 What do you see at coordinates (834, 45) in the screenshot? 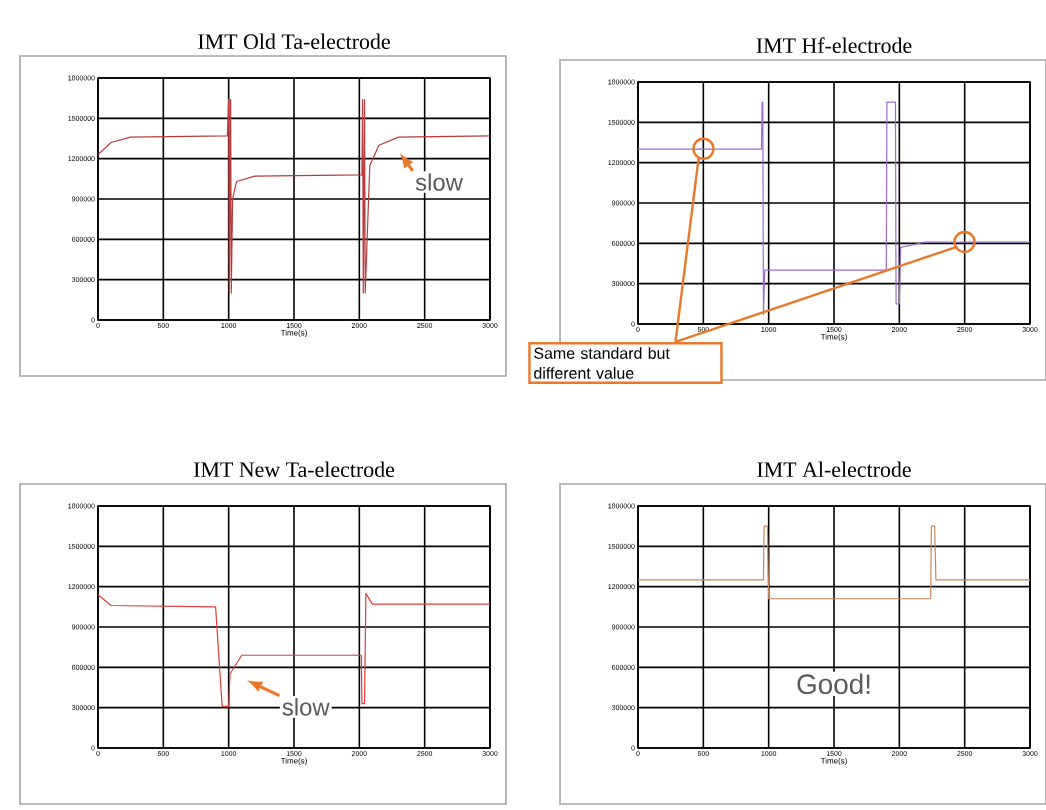
I see `chart-title: IMT Hf-electrode` at bounding box center [834, 45].